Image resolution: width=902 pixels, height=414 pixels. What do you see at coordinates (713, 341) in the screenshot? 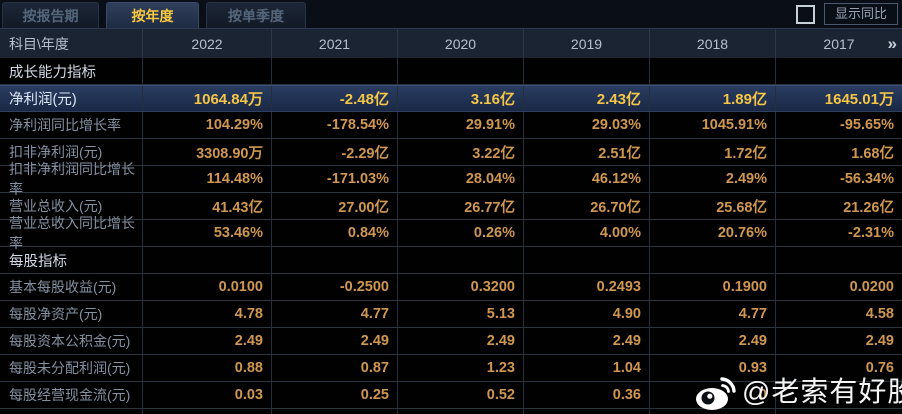
I see `cell-2018: 2.49` at bounding box center [713, 341].